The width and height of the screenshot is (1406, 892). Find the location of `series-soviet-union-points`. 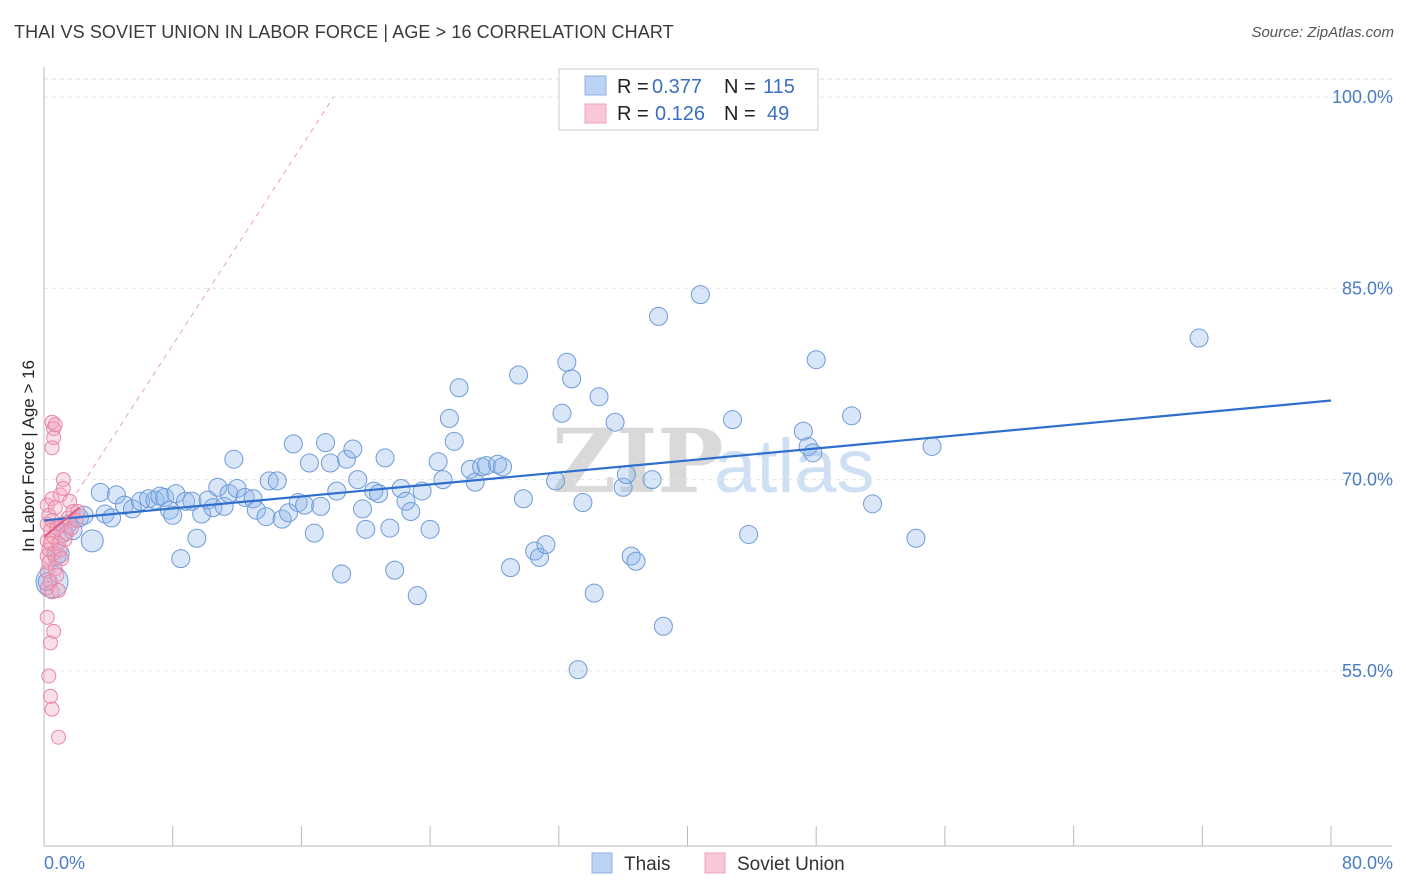

series-soviet-union-points is located at coordinates (62, 579).